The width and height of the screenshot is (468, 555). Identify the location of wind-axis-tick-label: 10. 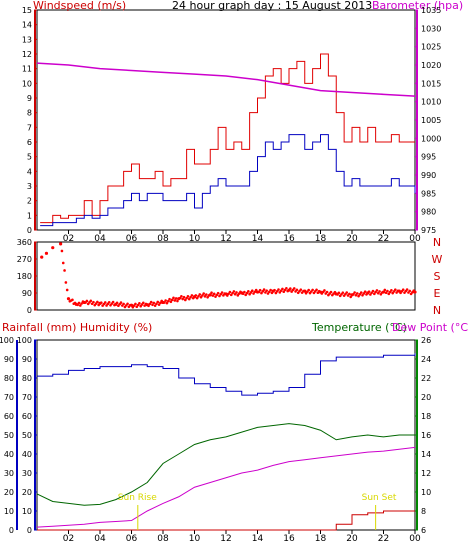
(27, 83).